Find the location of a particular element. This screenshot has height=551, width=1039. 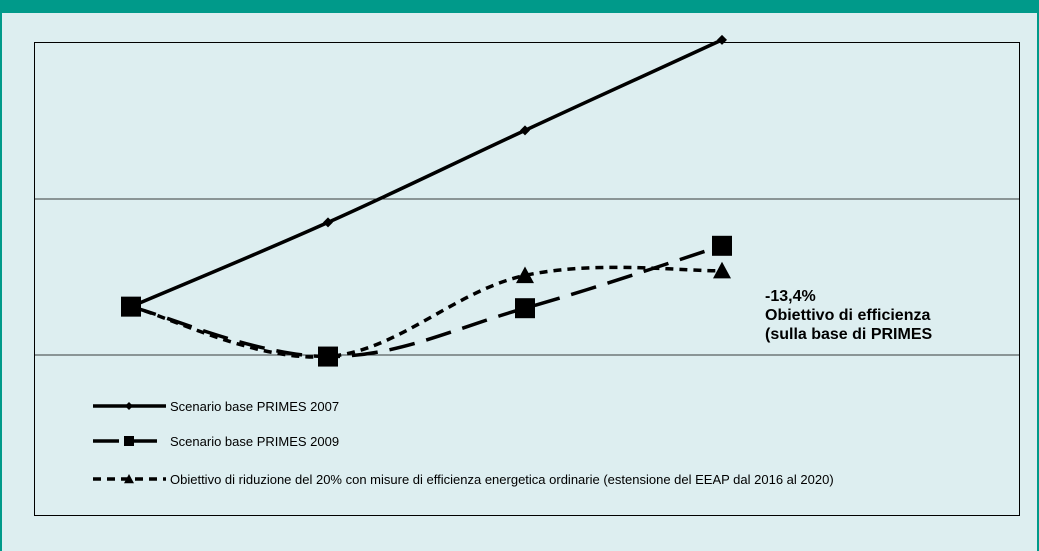

legend-item-2: Scenario base PRIMES 2009 is located at coordinates (216, 441).